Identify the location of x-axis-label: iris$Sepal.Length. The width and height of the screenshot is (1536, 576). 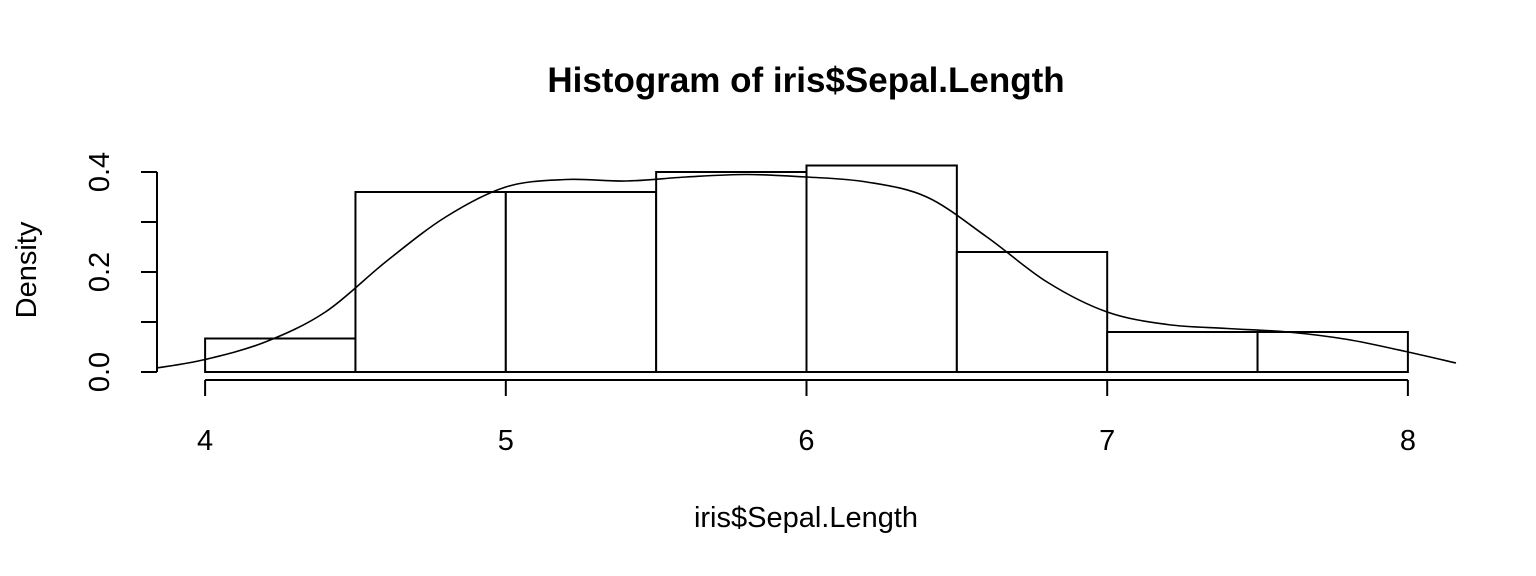
(806, 518).